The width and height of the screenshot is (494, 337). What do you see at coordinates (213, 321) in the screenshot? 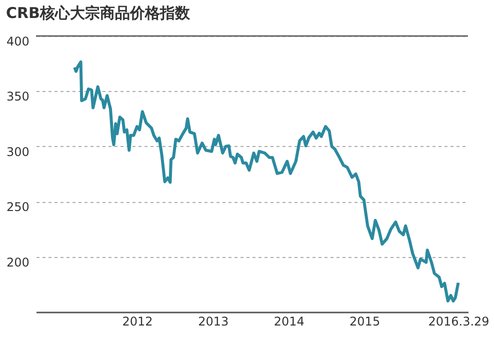
I see `x-tick-label: 2013` at bounding box center [213, 321].